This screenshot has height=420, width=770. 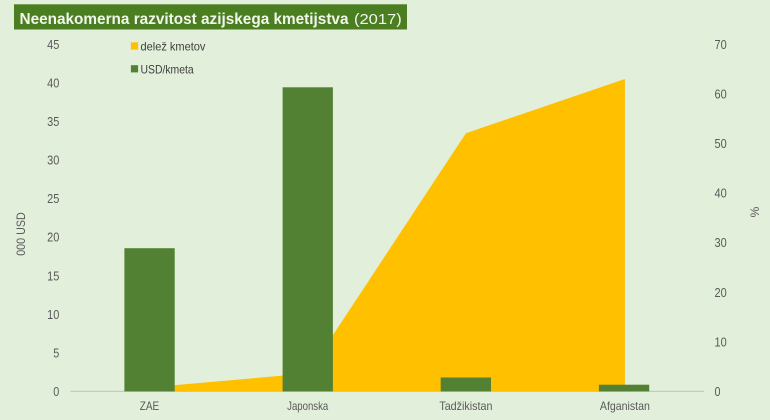 What do you see at coordinates (53, 45) in the screenshot?
I see `svg-text: 45` at bounding box center [53, 45].